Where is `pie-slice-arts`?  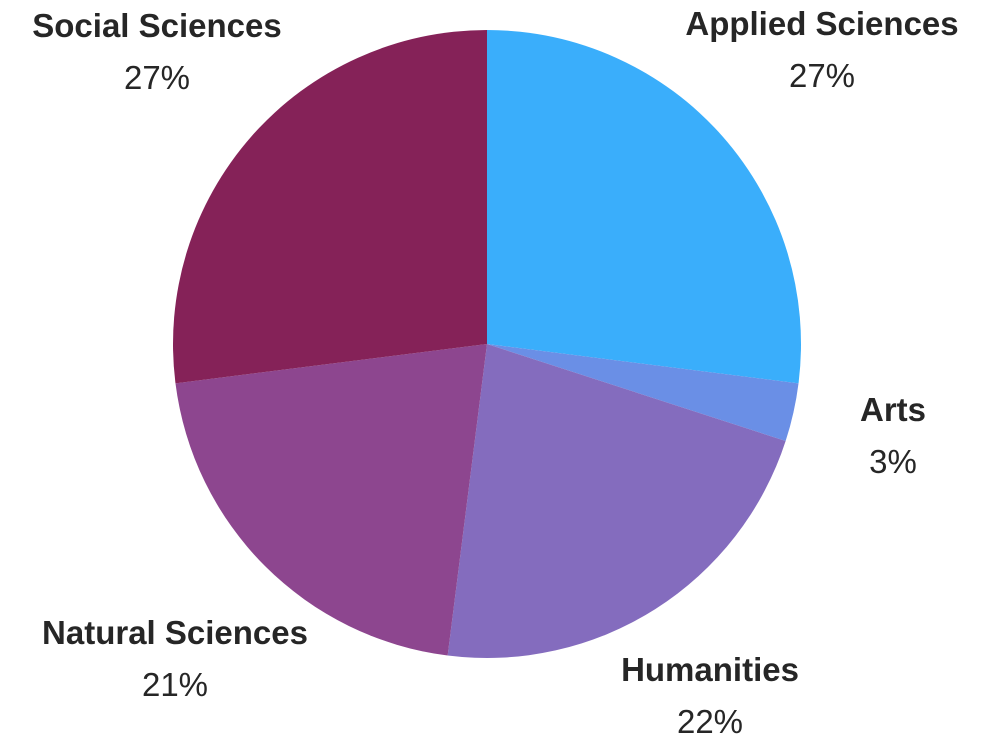
pie-slice-arts is located at coordinates (643, 393).